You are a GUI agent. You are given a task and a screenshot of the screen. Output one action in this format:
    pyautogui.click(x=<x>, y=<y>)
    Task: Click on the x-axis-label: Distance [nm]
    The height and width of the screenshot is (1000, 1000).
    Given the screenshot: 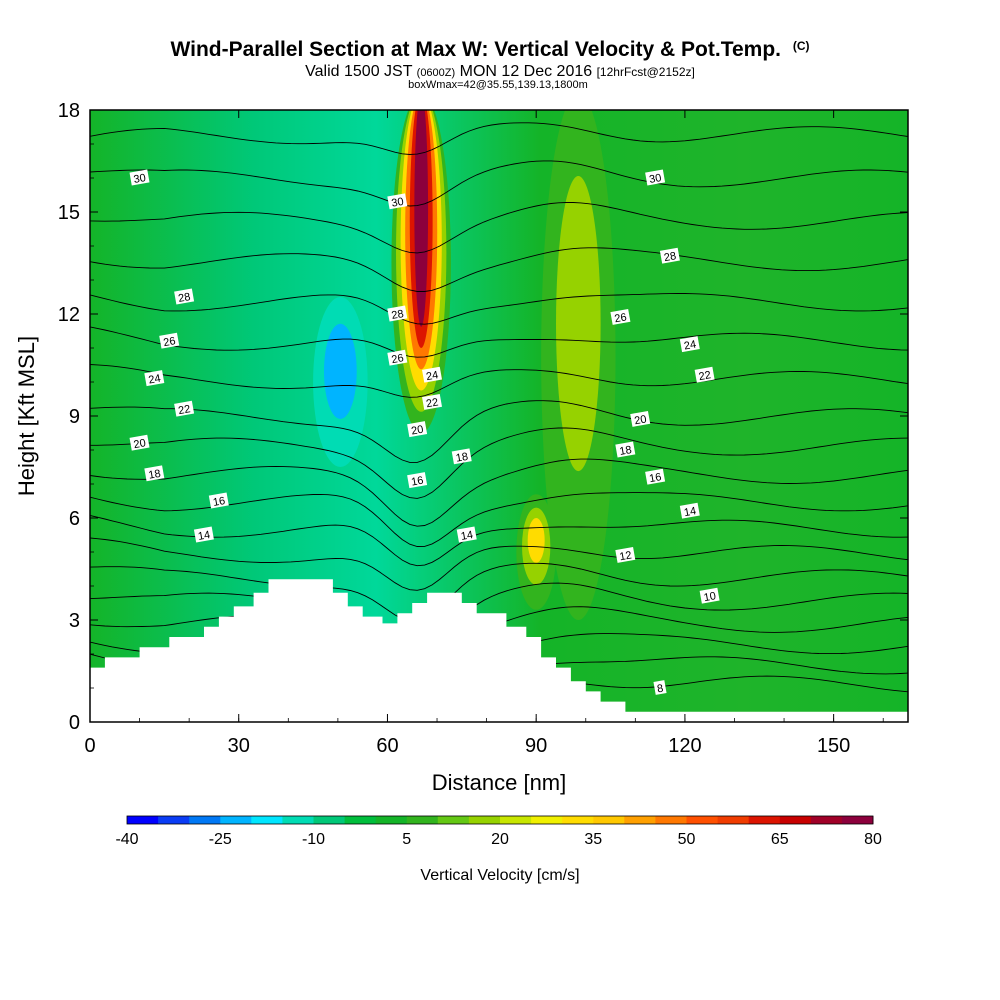 What is the action you would take?
    pyautogui.click(x=499, y=782)
    